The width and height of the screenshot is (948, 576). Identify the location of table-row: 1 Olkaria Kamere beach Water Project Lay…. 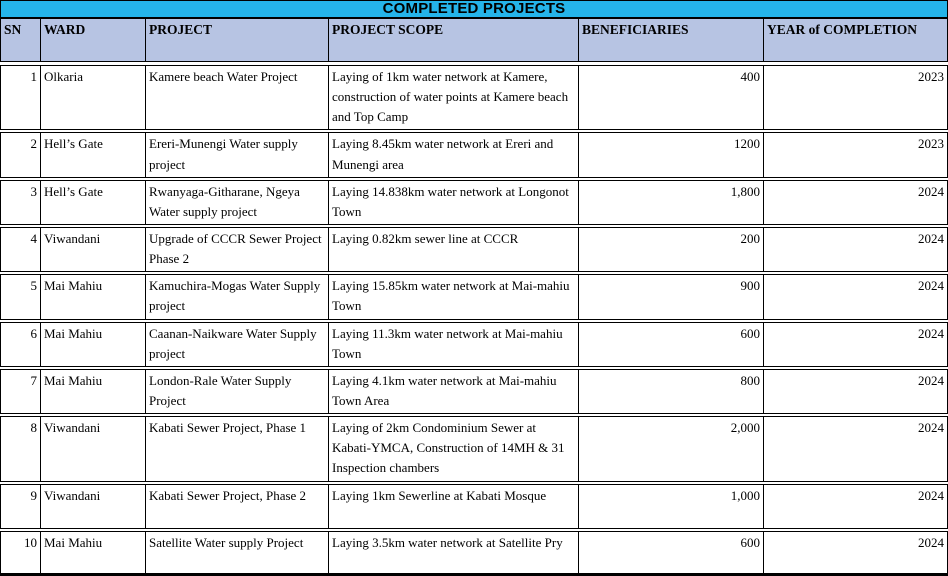
(474, 98).